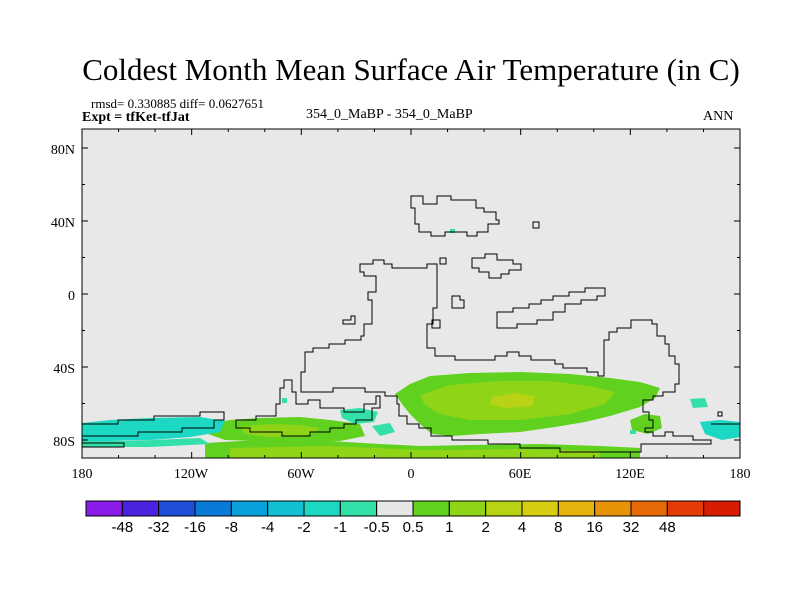  What do you see at coordinates (64, 442) in the screenshot?
I see `lat-label-80s: 80S` at bounding box center [64, 442].